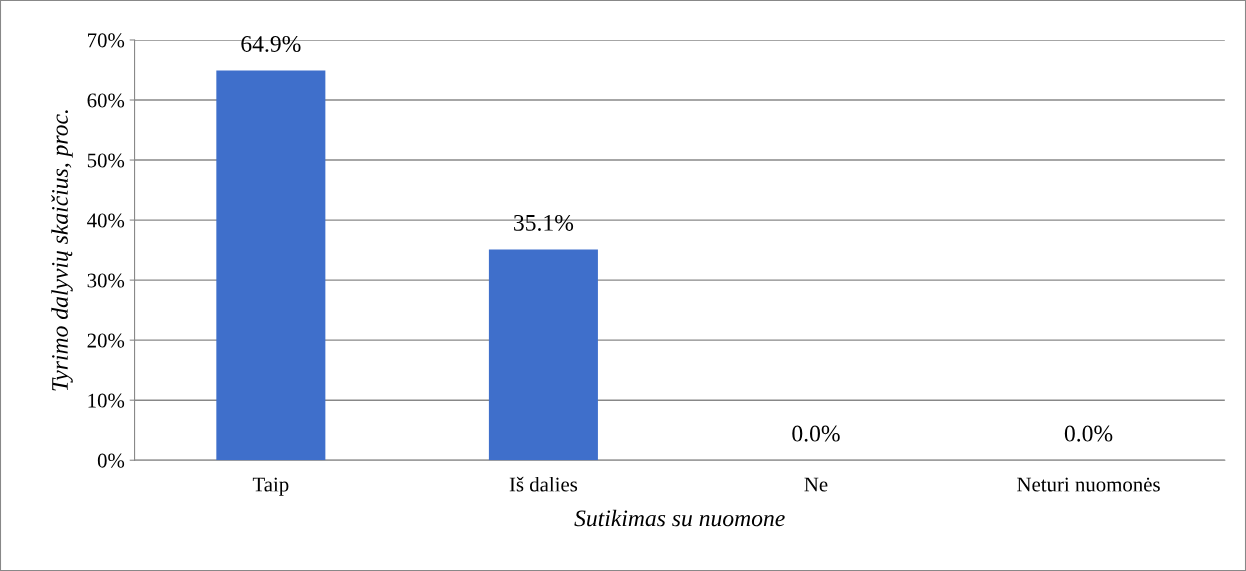  Describe the element at coordinates (106, 220) in the screenshot. I see `y-tick-label: 40%` at that location.